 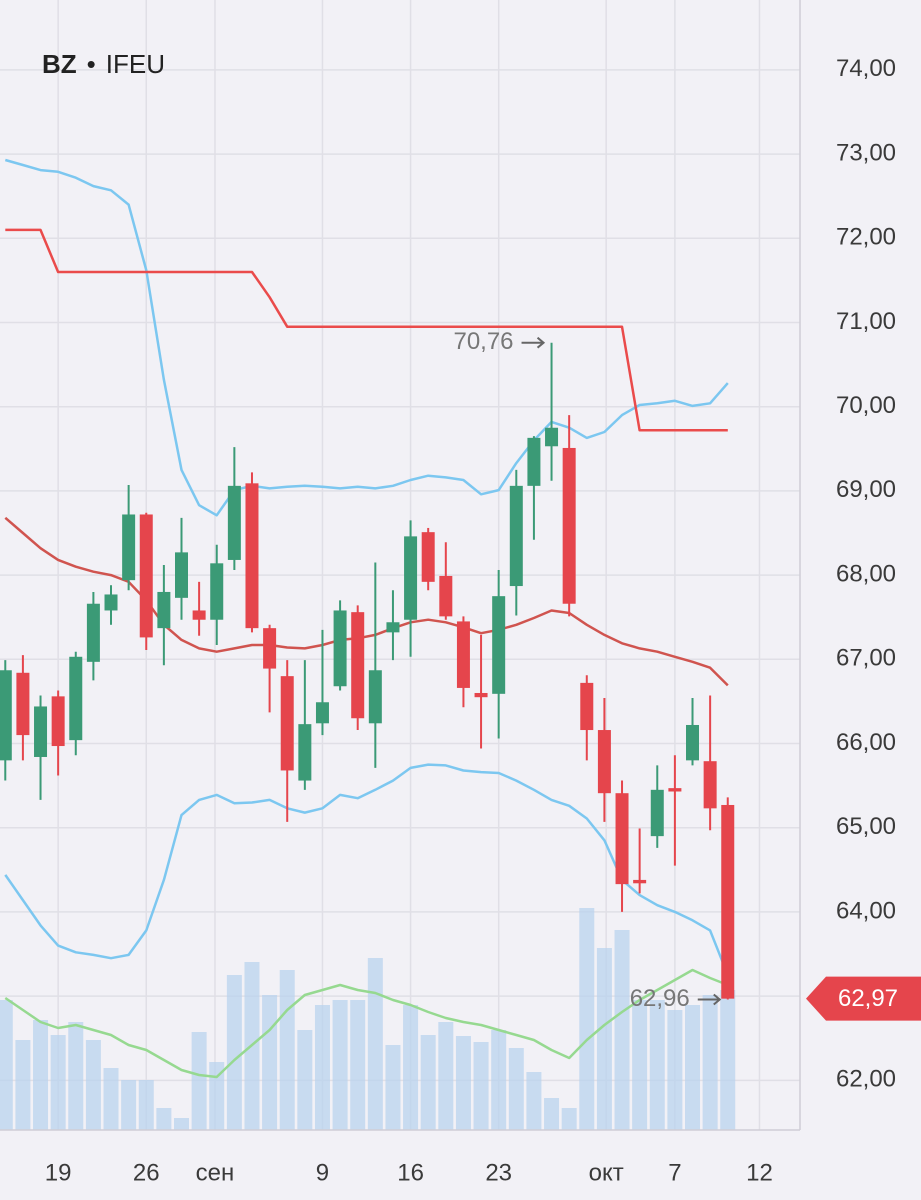 What do you see at coordinates (866, 321) in the screenshot?
I see `y-tick-label: 71,00` at bounding box center [866, 321].